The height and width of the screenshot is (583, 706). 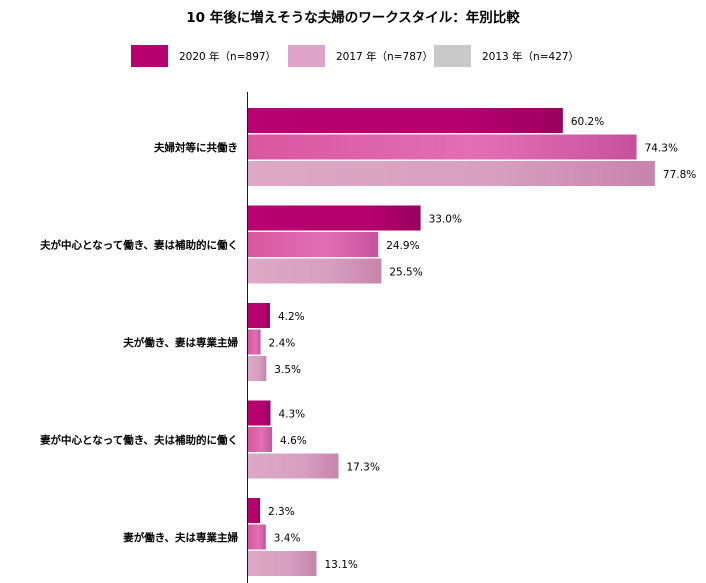 I want to click on legend: 2020 年（n=897） 2017 年（n=787） 2013 年（n=427）, so click(x=355, y=56).